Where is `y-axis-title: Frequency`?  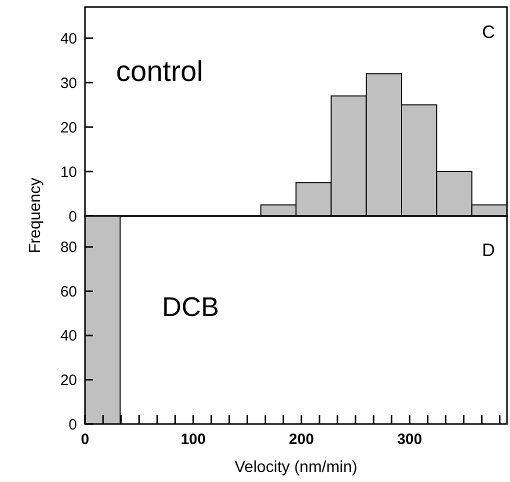
y-axis-title: Frequency is located at coordinates (35, 216).